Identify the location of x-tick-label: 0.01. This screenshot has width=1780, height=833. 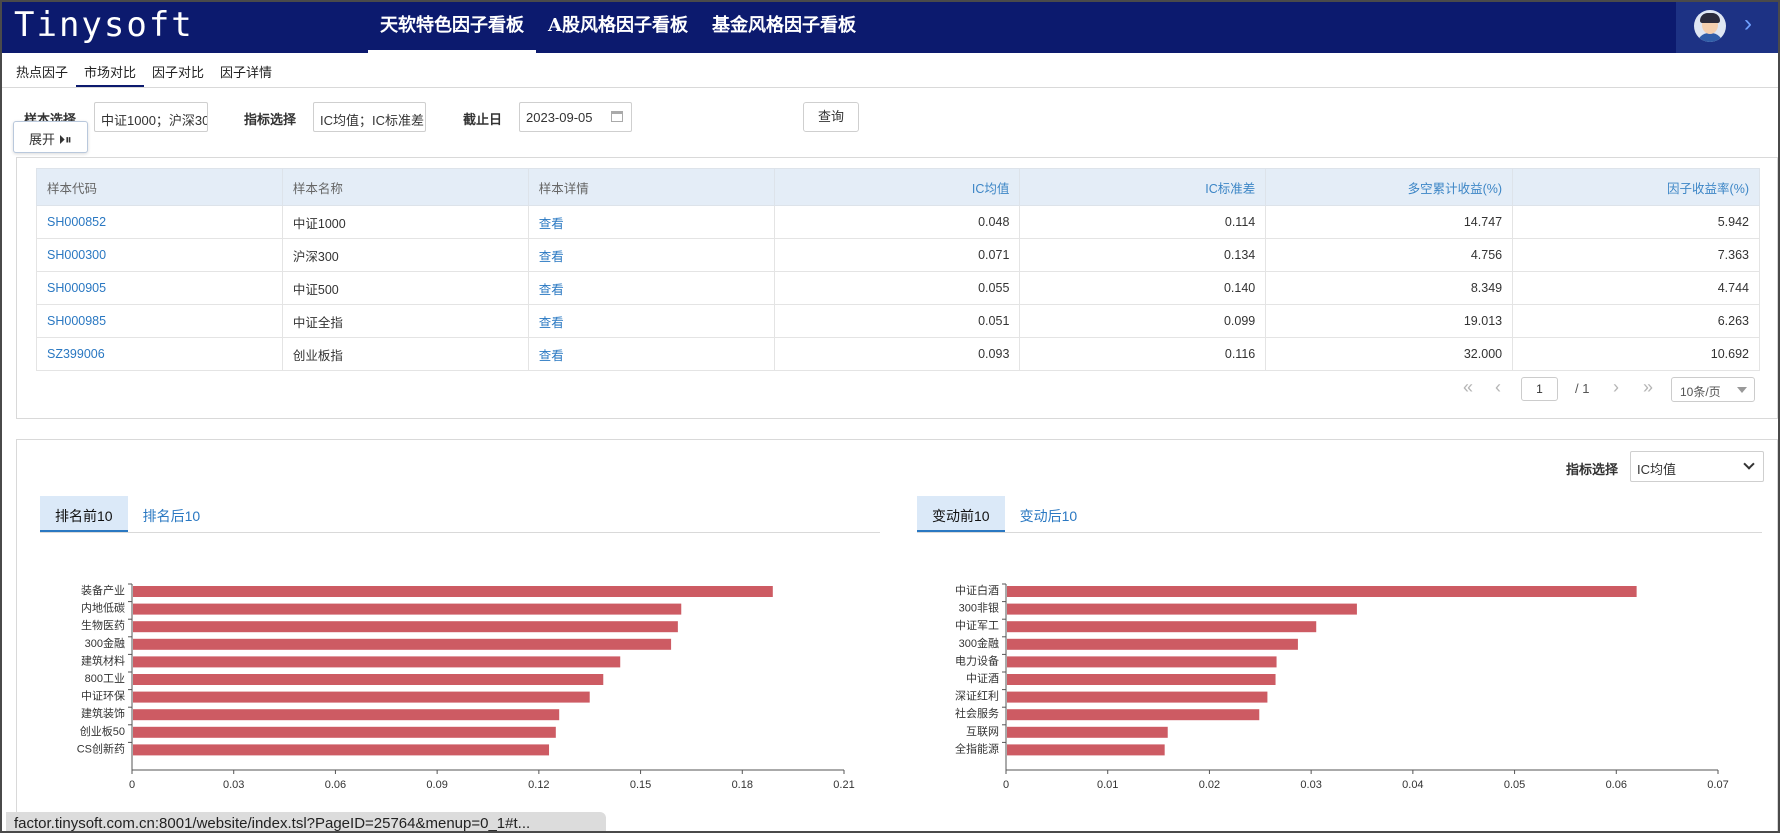
(1107, 785).